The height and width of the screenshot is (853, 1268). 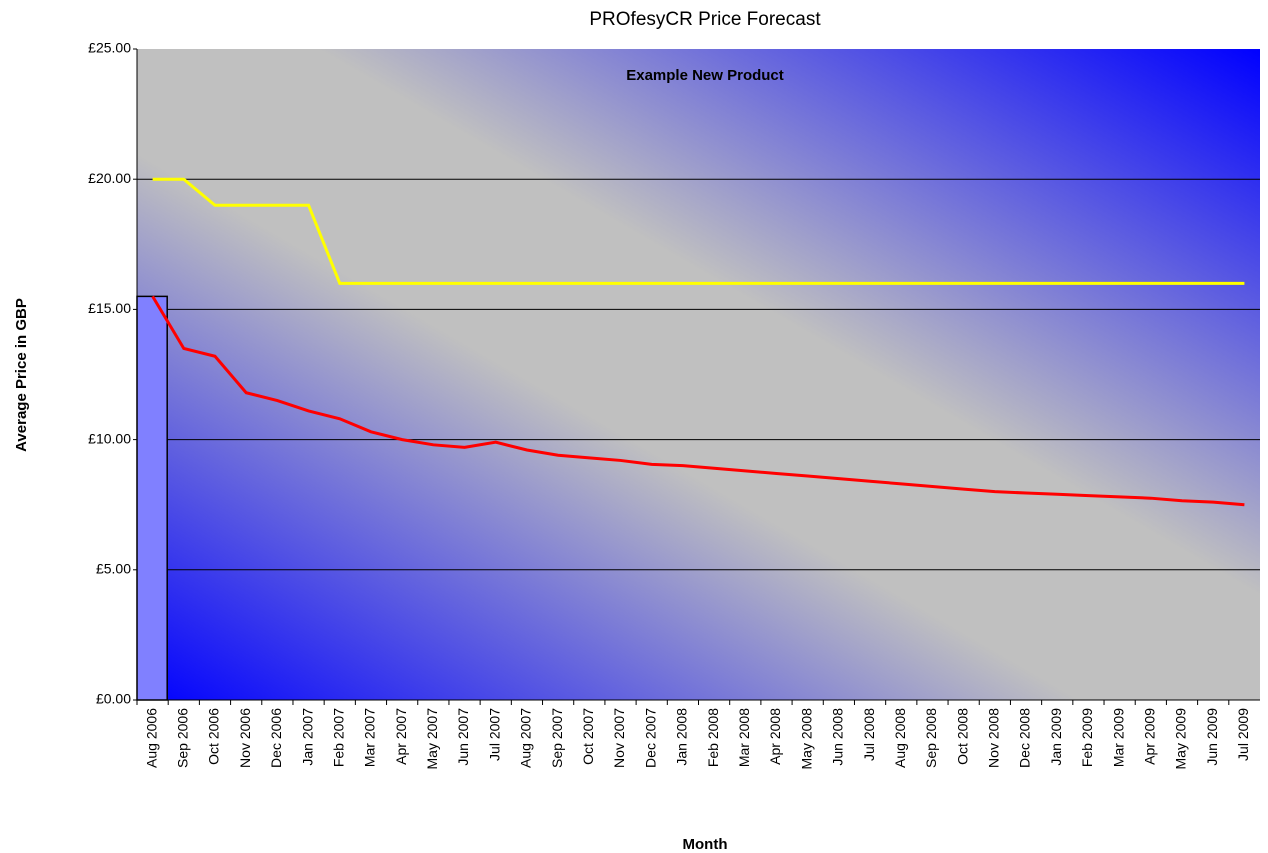 I want to click on x-tick-label: Oct 2008, so click(x=962, y=736).